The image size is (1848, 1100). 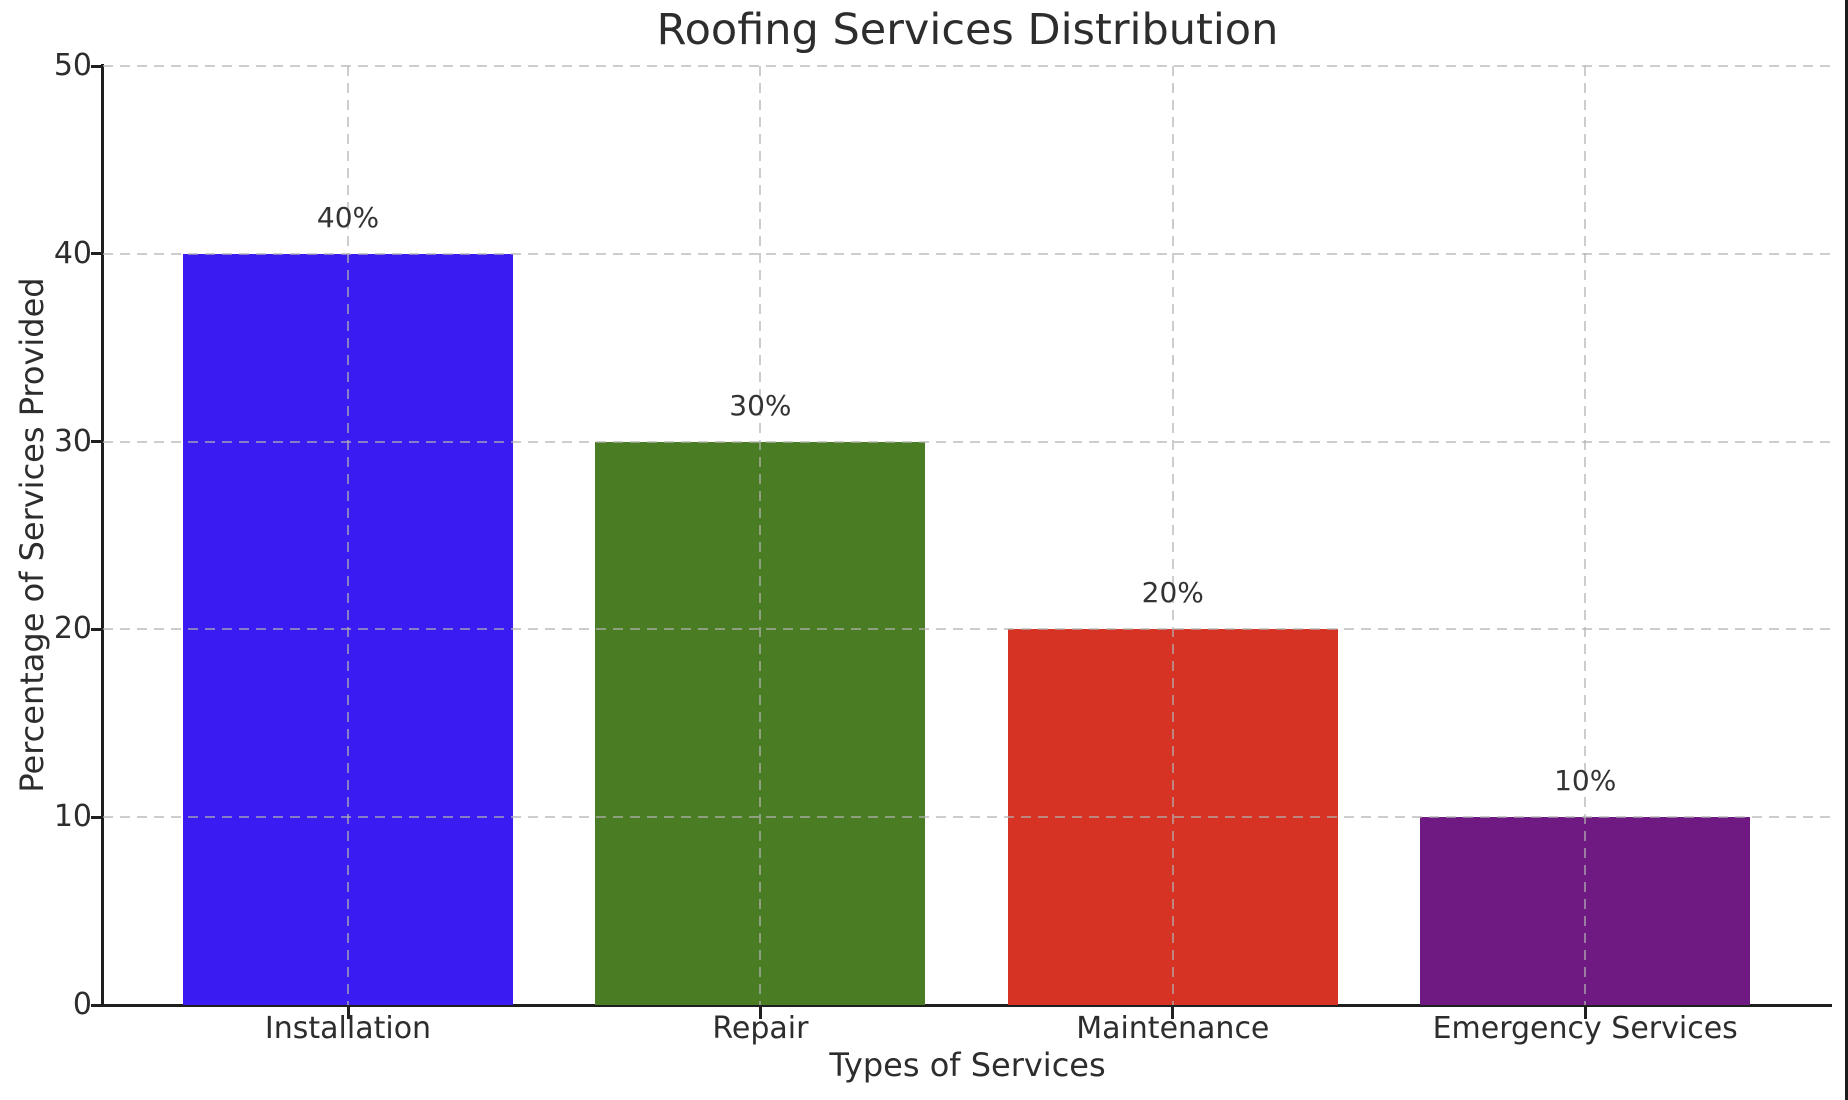 I want to click on x-tick-mark-emergency-services, so click(x=1585, y=1013).